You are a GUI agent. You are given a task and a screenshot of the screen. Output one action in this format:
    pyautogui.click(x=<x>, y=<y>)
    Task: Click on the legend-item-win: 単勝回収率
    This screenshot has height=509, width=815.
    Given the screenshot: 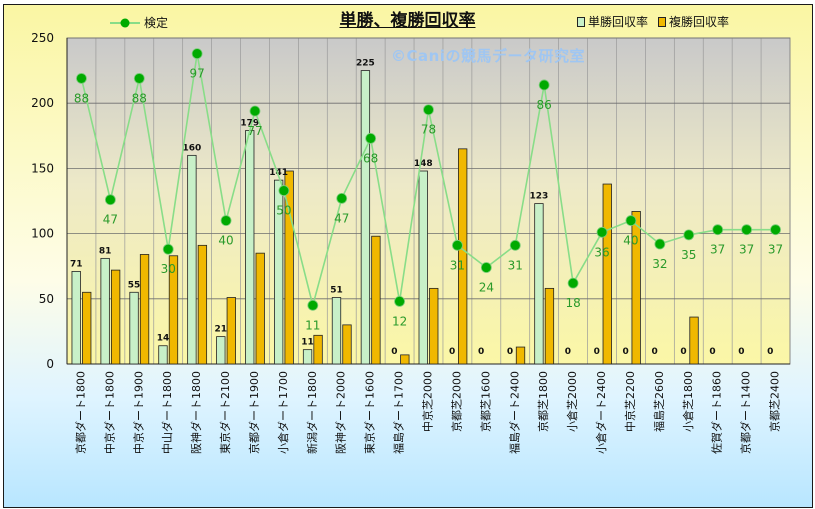 What is the action you would take?
    pyautogui.click(x=612, y=21)
    